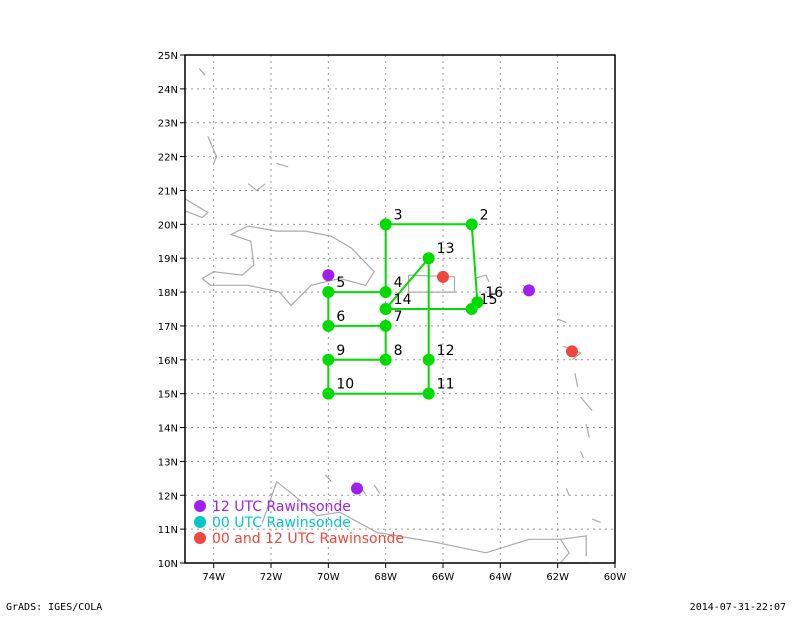 The width and height of the screenshot is (800, 618). Describe the element at coordinates (446, 385) in the screenshot. I see `waypoint-label-11: 11` at that location.